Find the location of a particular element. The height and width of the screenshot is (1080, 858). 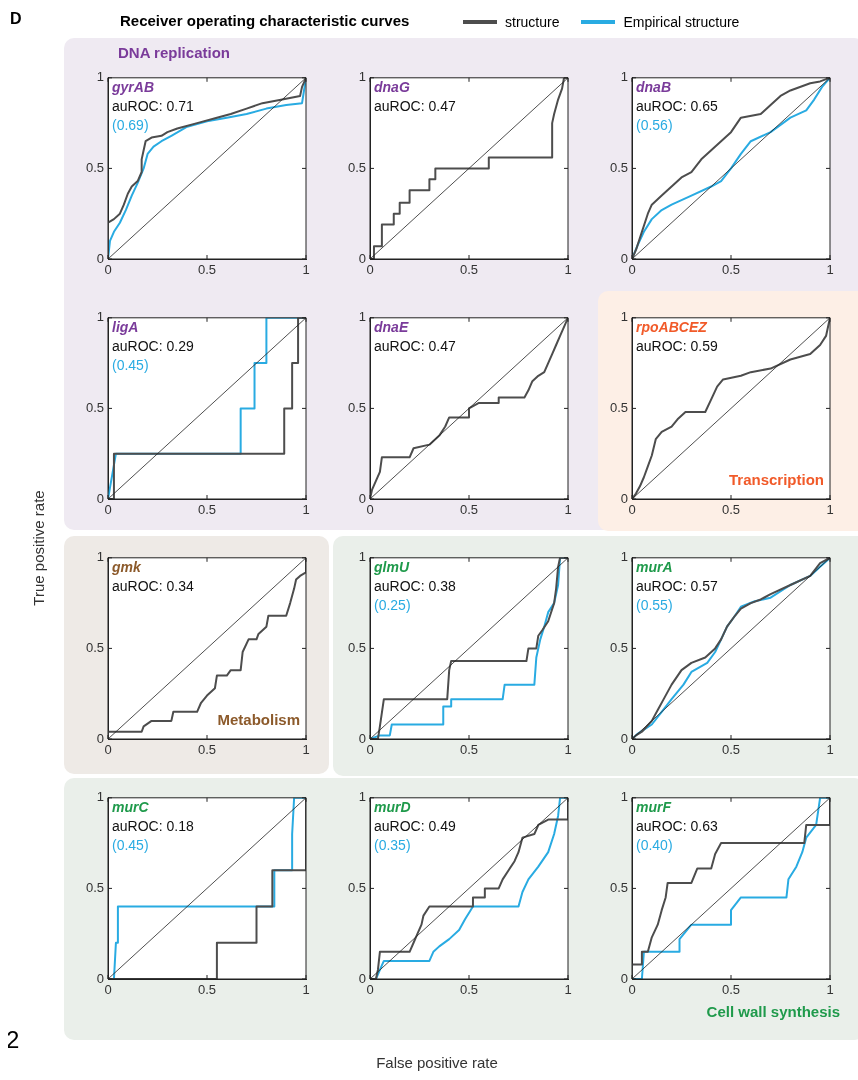

annotation: auROC: 0.49 is located at coordinates (415, 826).